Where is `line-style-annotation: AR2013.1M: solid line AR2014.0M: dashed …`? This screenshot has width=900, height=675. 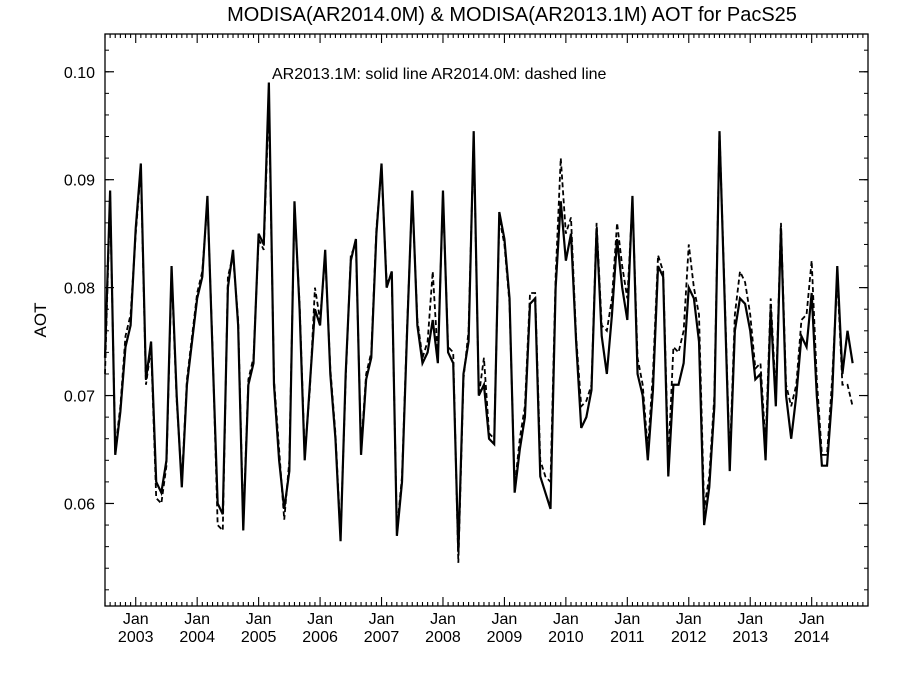
line-style-annotation: AR2013.1M: solid line AR2014.0M: dashed … is located at coordinates (439, 74).